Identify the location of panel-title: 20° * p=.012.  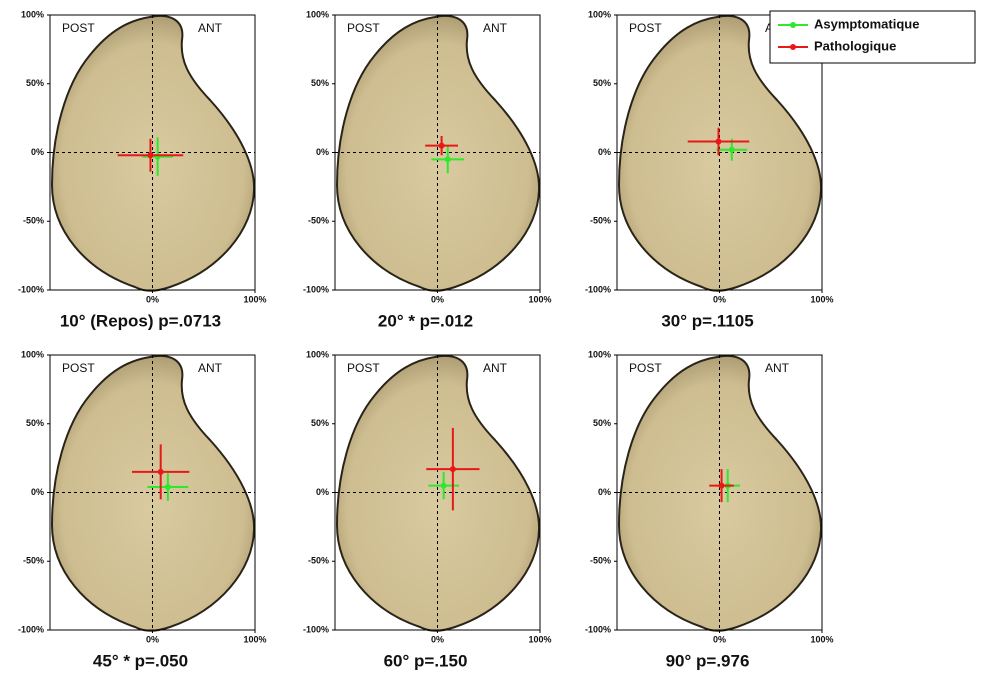
(425, 320).